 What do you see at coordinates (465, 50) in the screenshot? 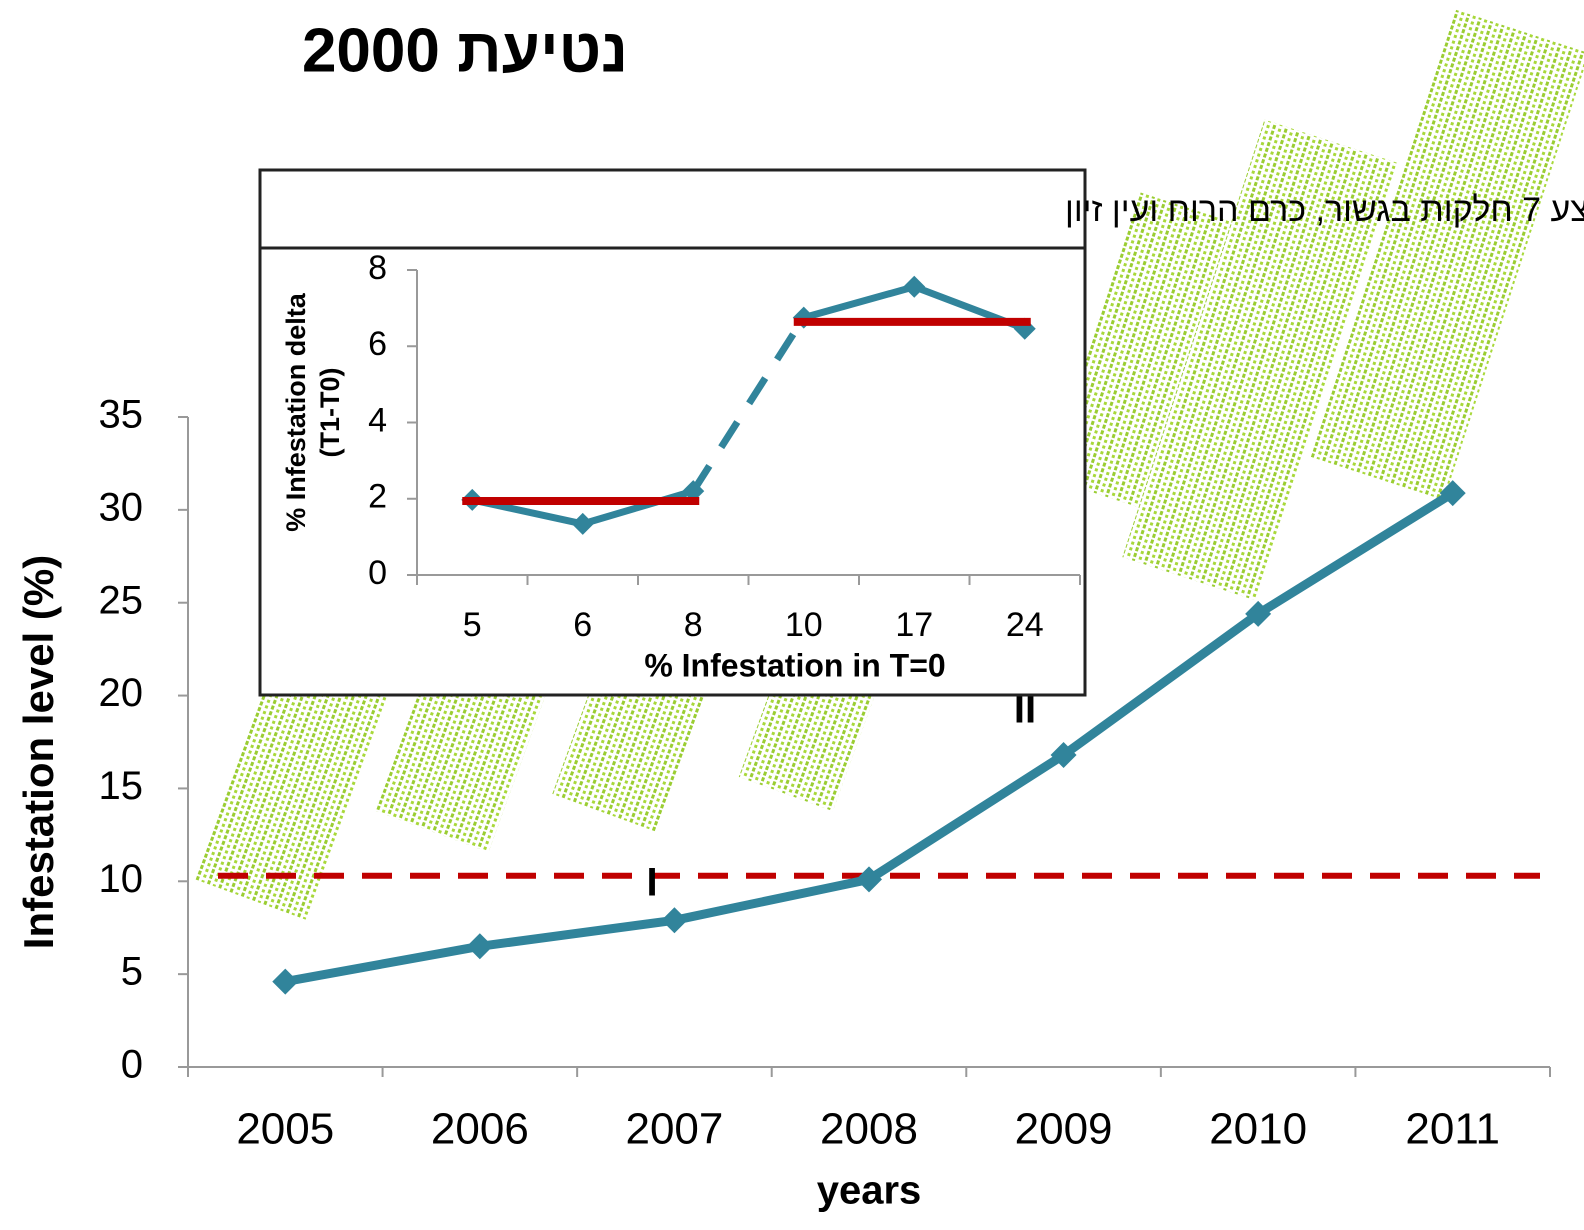
I see `chart-title: נטיעת 2000` at bounding box center [465, 50].